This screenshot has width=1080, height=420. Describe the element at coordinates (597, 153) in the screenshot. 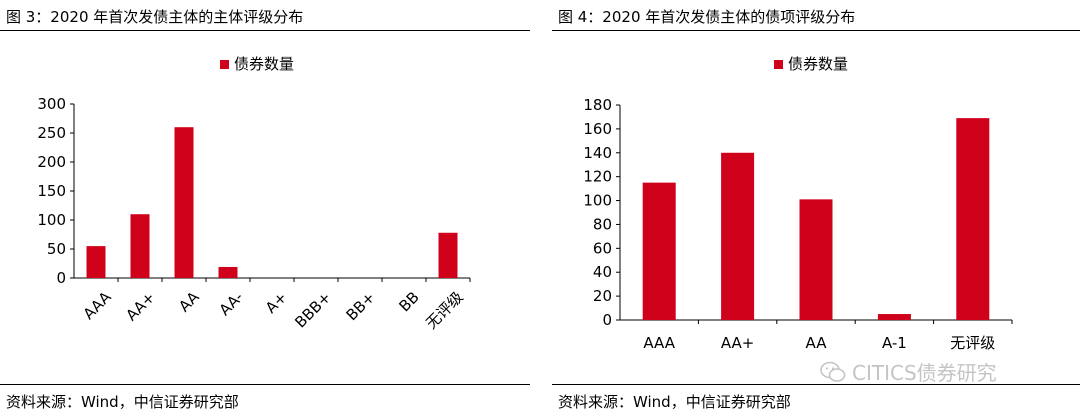

I see `y-tick-label: 140` at that location.